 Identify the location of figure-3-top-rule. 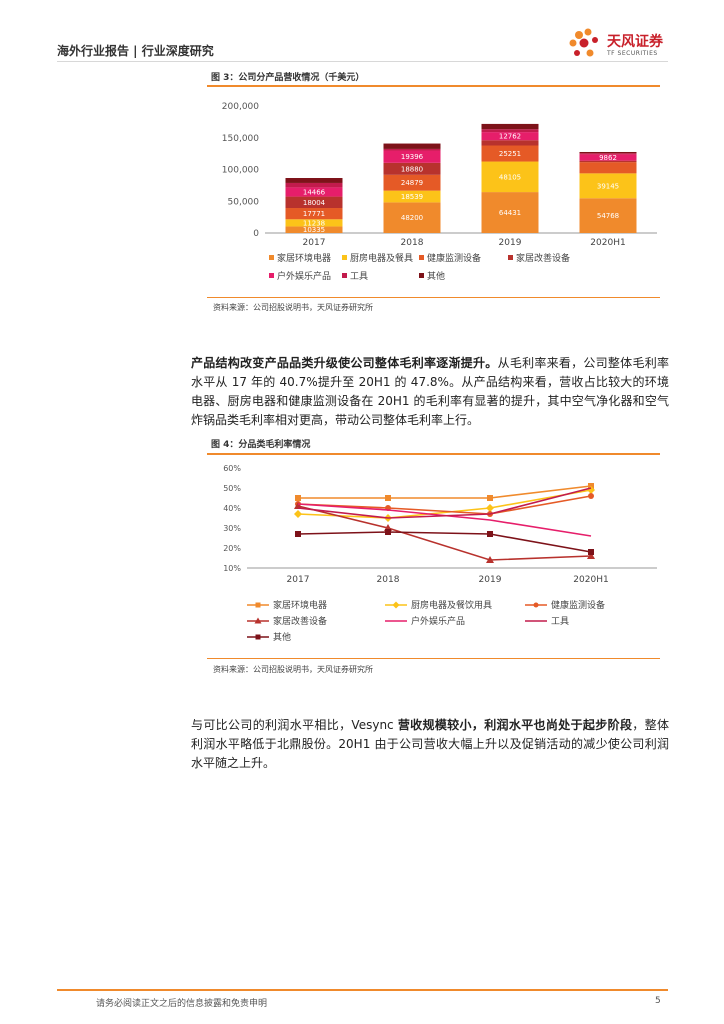
(433, 86).